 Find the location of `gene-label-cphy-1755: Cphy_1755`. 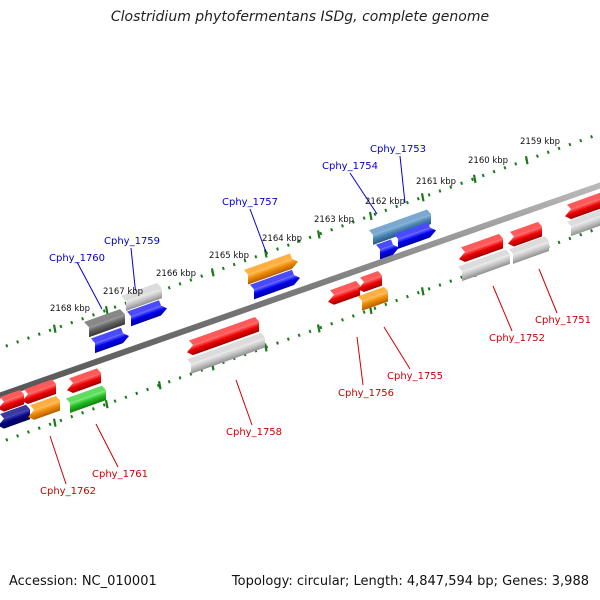

gene-label-cphy-1755: Cphy_1755 is located at coordinates (415, 376).